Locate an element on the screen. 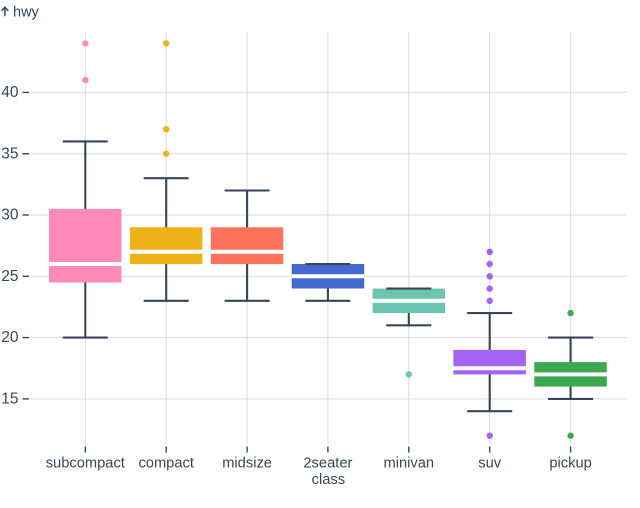  svg-text: suv is located at coordinates (490, 464).